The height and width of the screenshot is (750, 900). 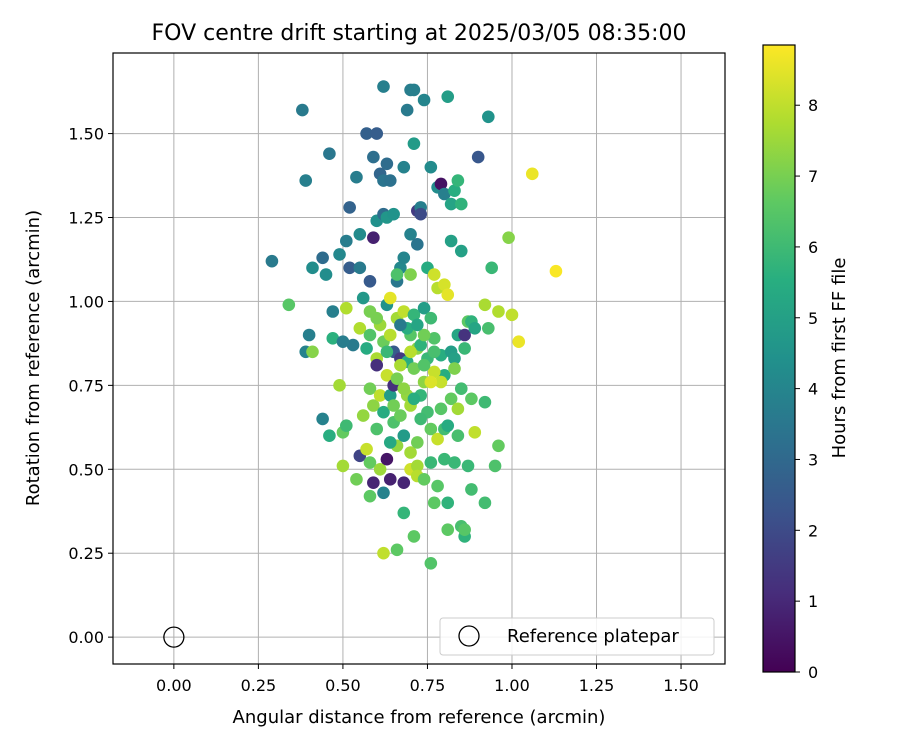 What do you see at coordinates (813, 105) in the screenshot?
I see `colorbar-tick-label: 8` at bounding box center [813, 105].